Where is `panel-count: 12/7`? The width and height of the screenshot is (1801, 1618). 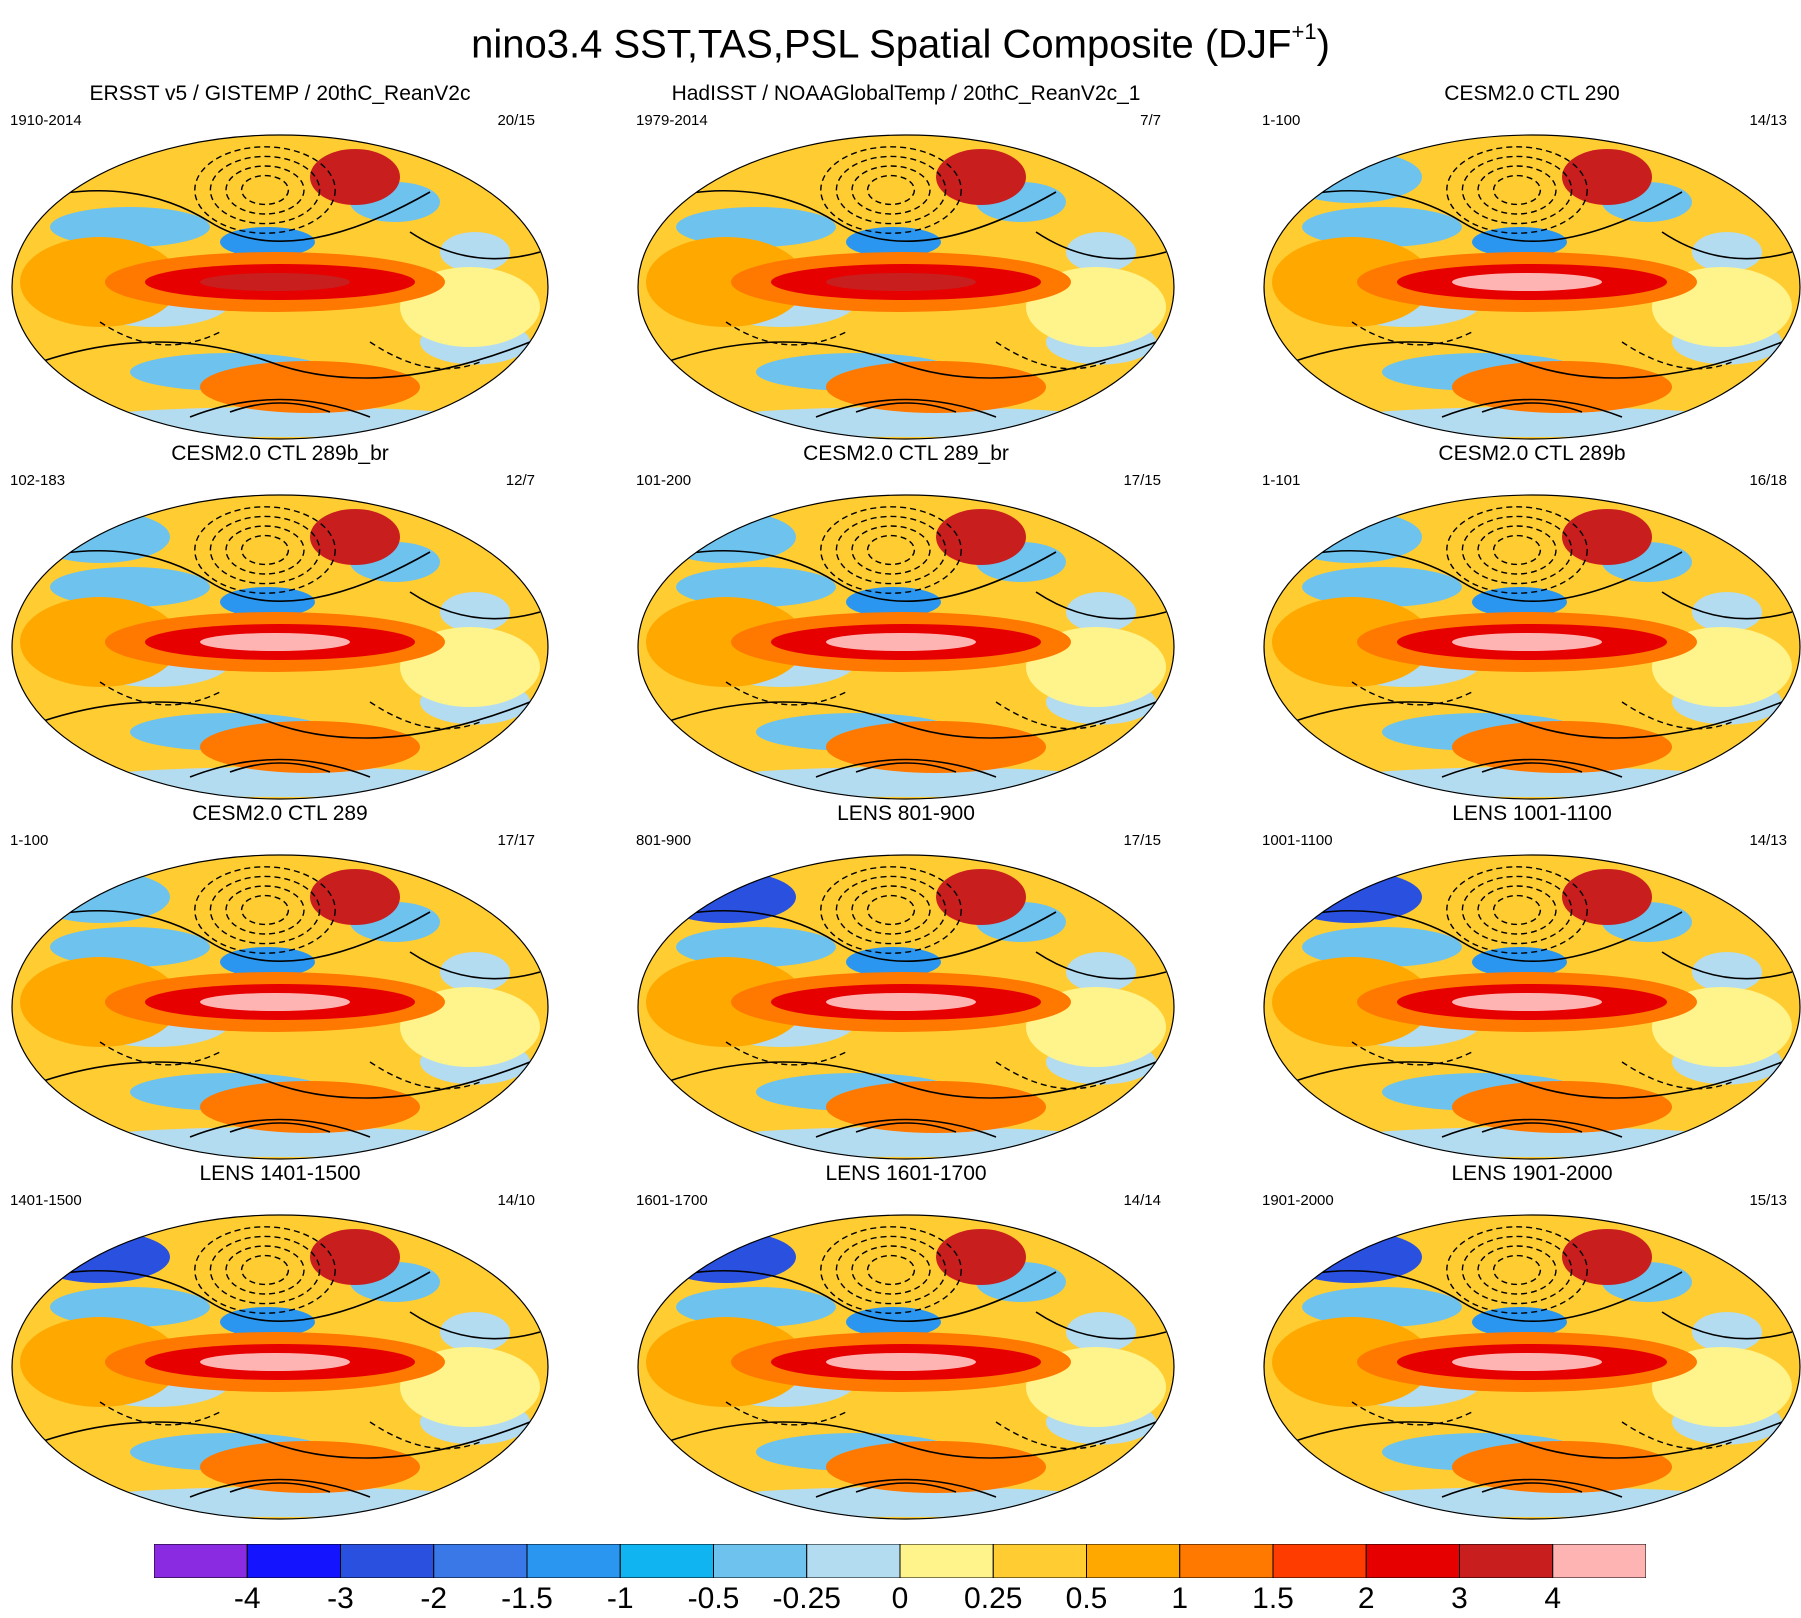 panel-count: 12/7 is located at coordinates (520, 480).